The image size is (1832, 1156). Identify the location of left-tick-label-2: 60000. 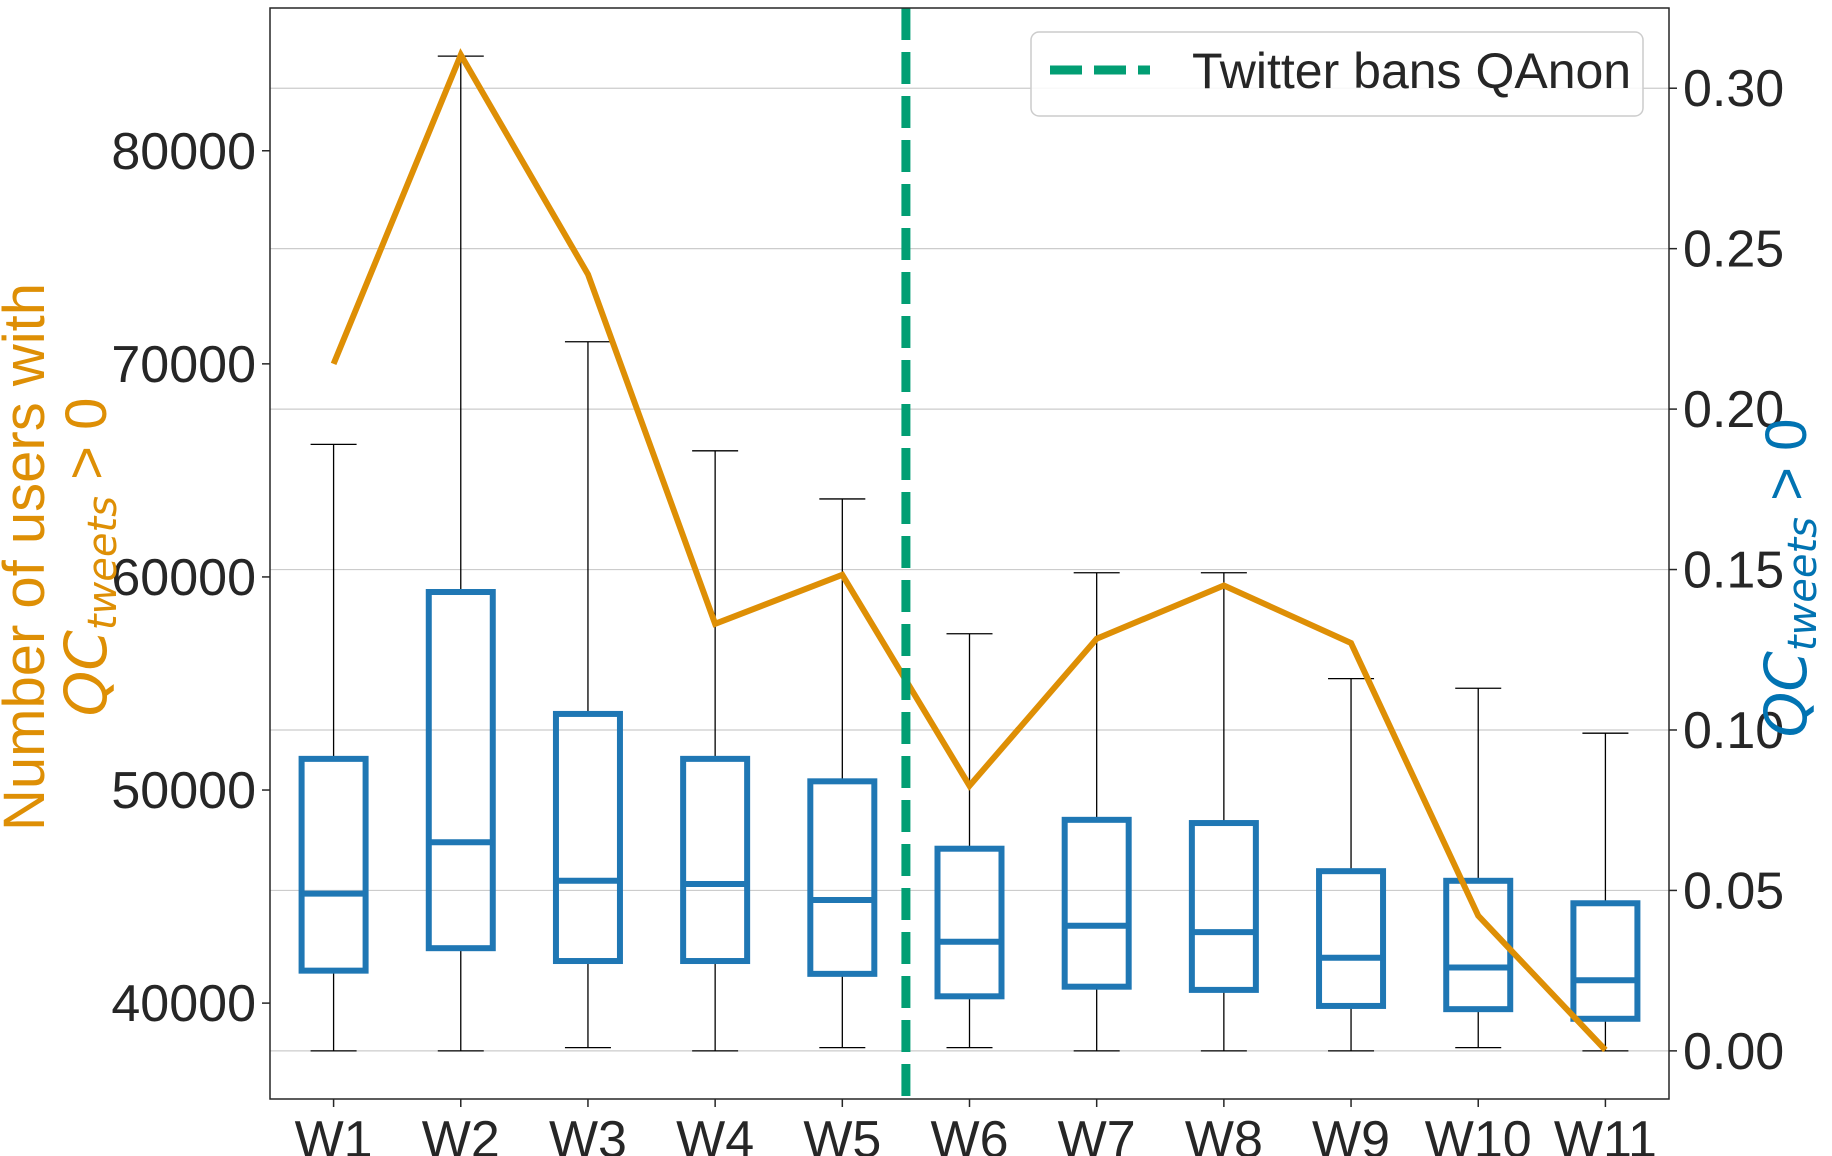
(183, 578).